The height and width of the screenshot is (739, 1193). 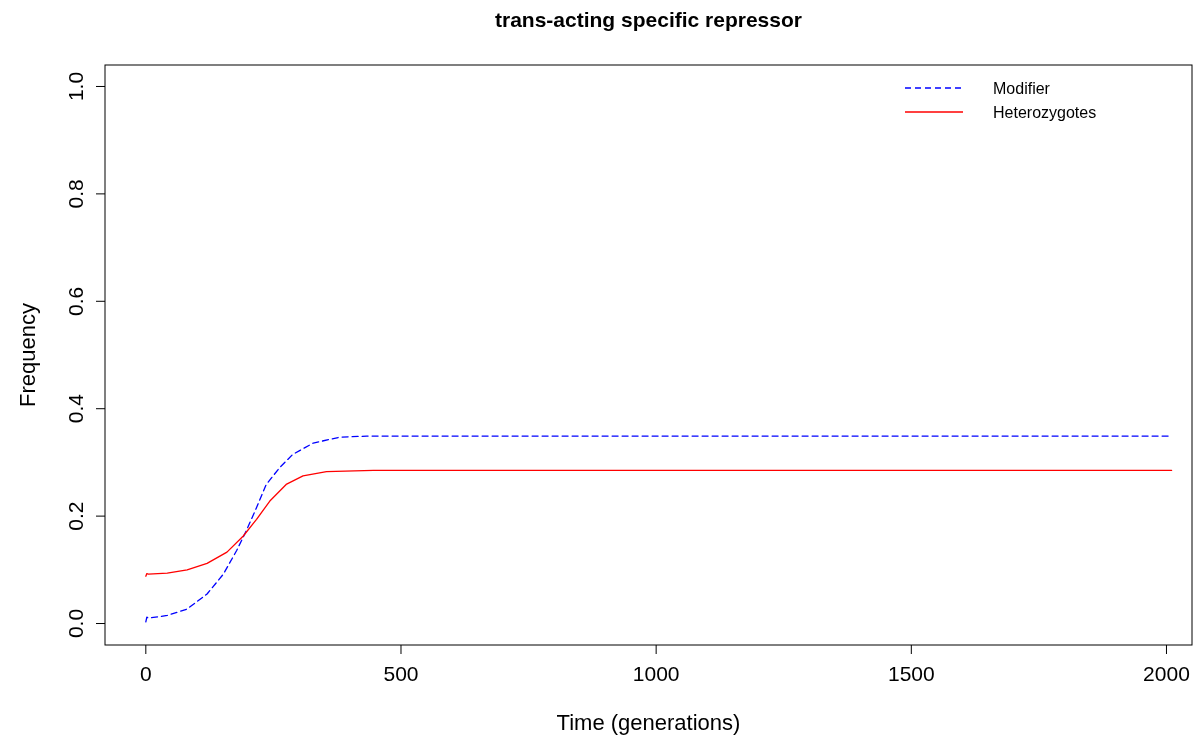 What do you see at coordinates (648, 722) in the screenshot?
I see `x-axis-title: Time (generations)` at bounding box center [648, 722].